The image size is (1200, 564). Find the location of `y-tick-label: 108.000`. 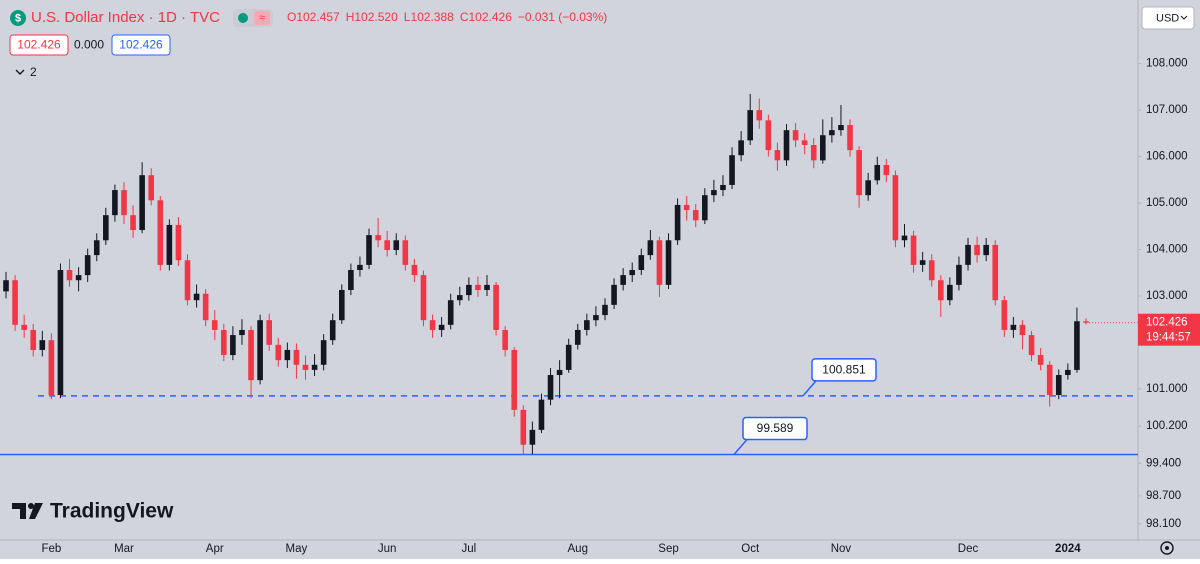

y-tick-label: 108.000 is located at coordinates (1167, 64).